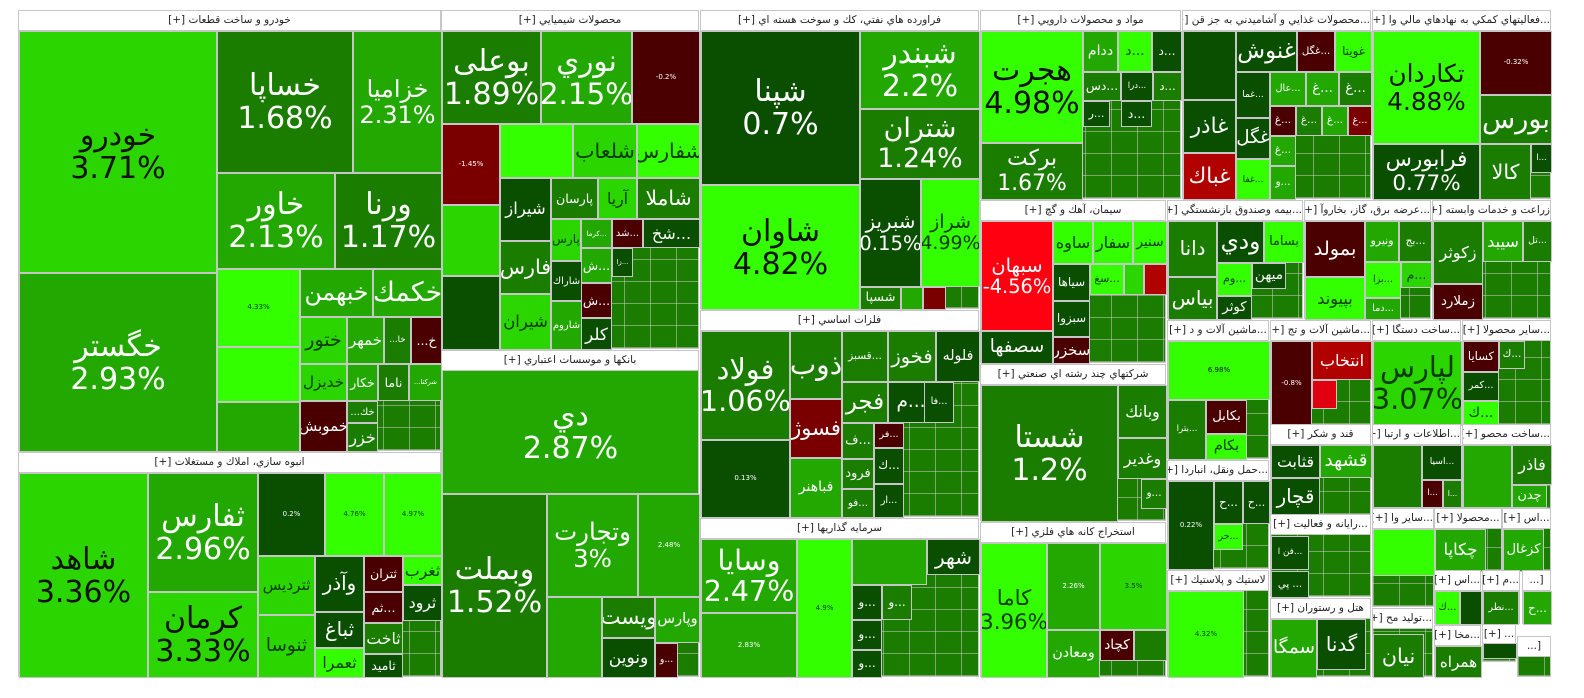  What do you see at coordinates (285, 102) in the screenshot?
I see `stock-tile: خساپا 1.68%` at bounding box center [285, 102].